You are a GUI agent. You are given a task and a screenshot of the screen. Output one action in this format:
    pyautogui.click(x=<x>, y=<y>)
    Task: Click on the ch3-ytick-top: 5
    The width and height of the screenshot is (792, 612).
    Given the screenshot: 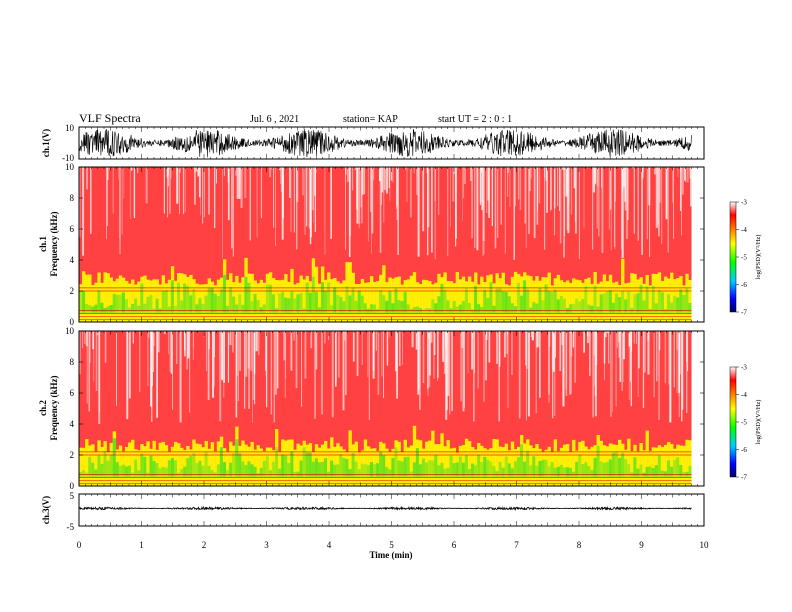 What is the action you would take?
    pyautogui.click(x=72, y=496)
    